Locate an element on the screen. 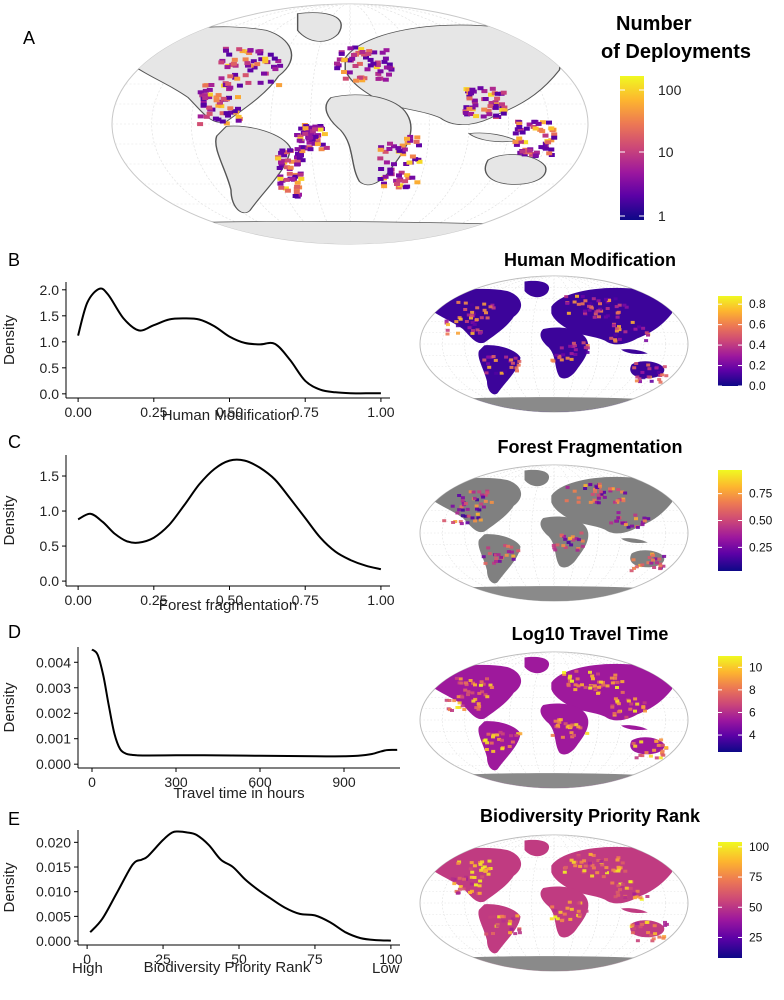 The image size is (784, 1000). map-colorbar is located at coordinates (730, 900).